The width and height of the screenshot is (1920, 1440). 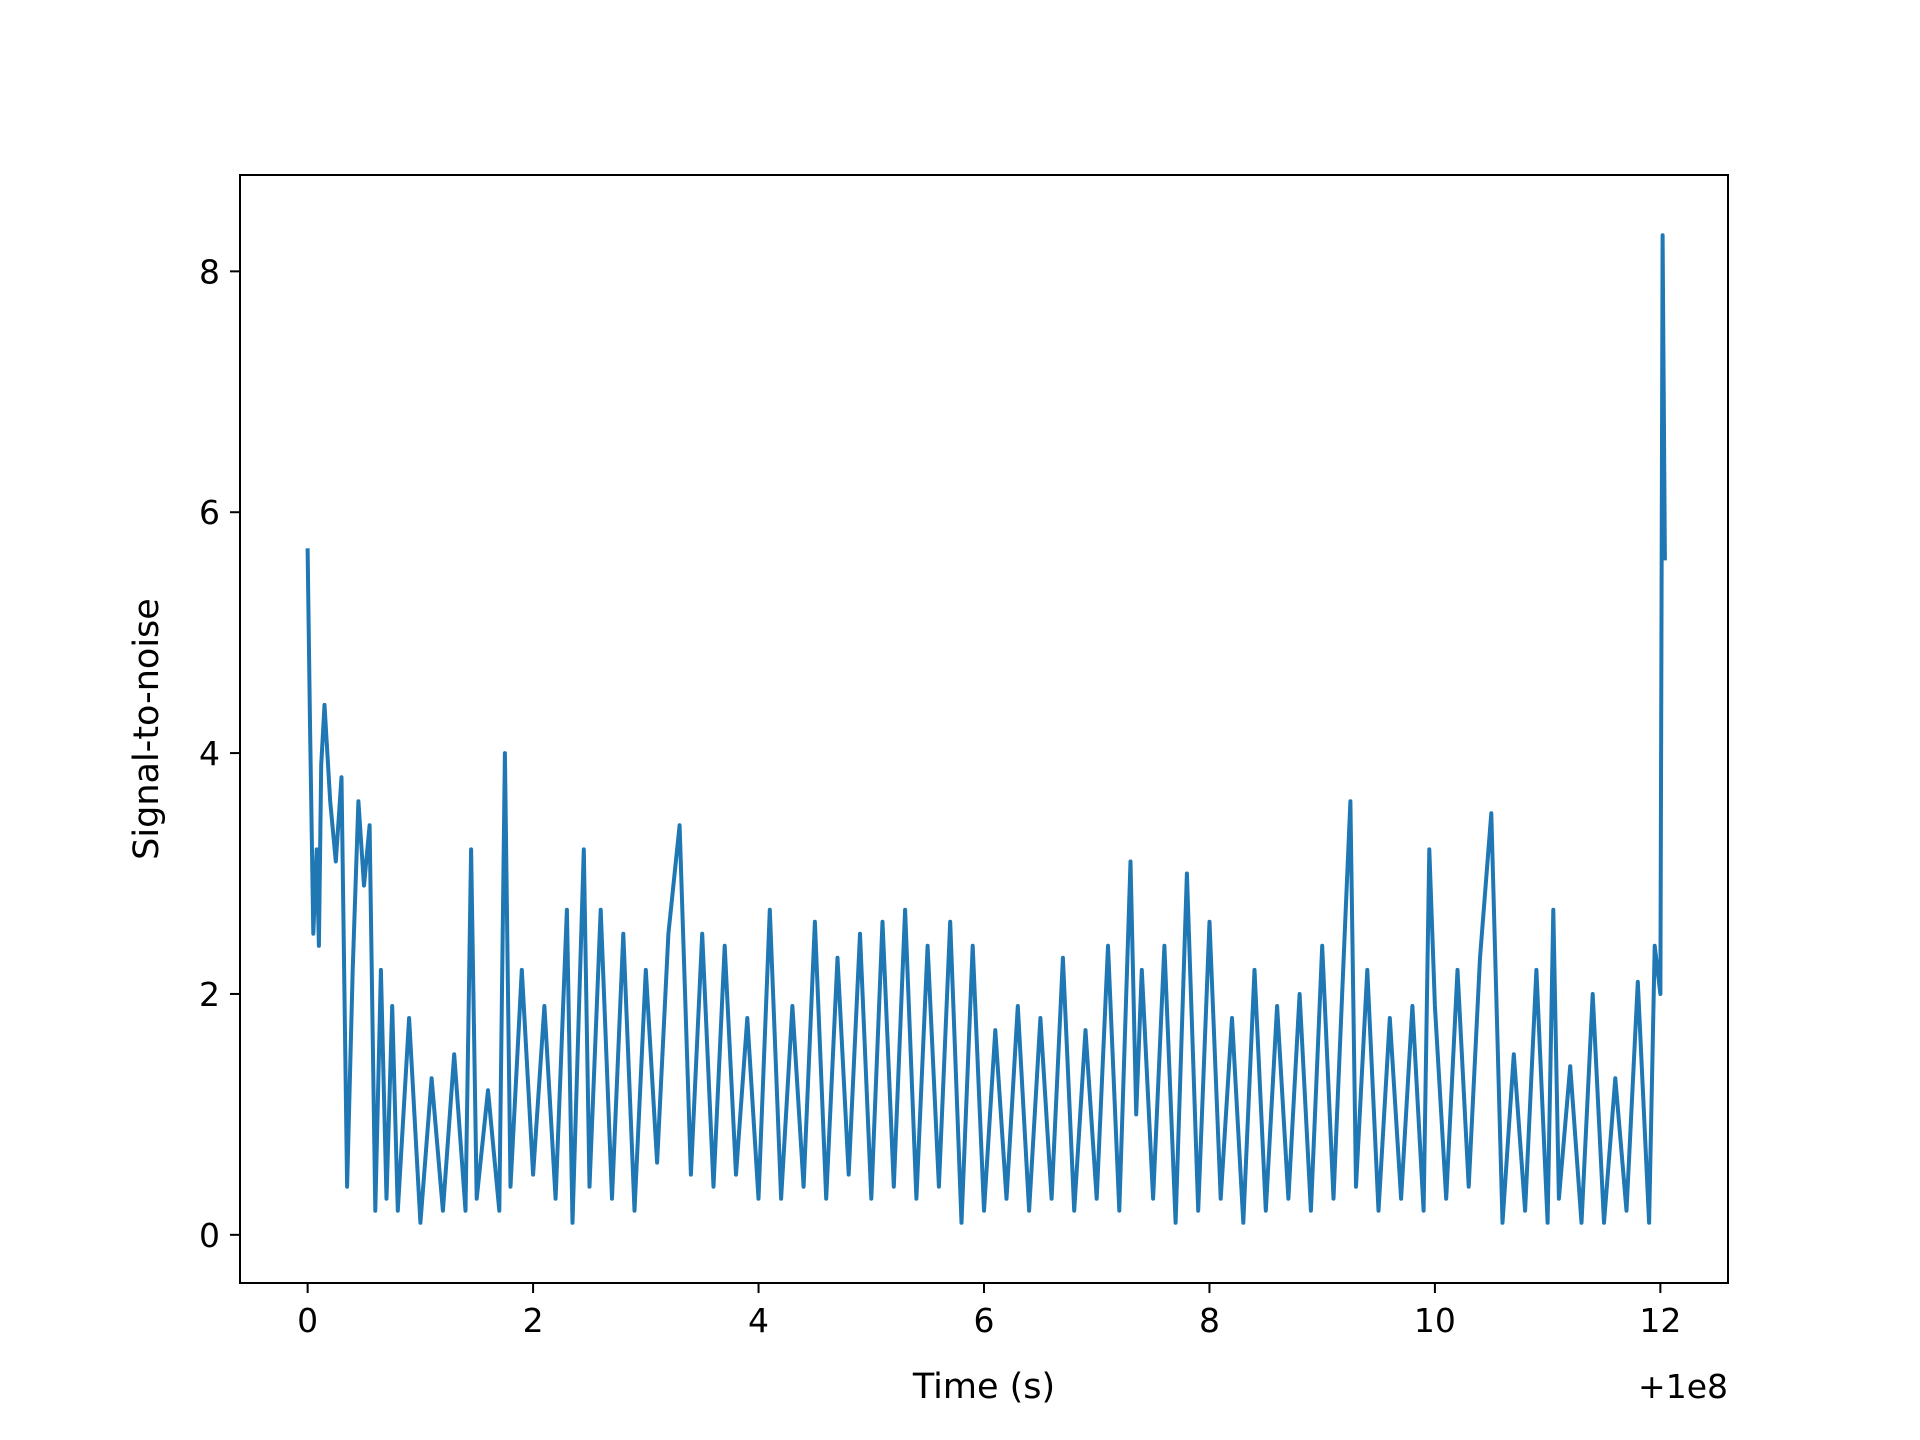 I want to click on y-axis-label: Signal-to-noise, so click(x=147, y=729).